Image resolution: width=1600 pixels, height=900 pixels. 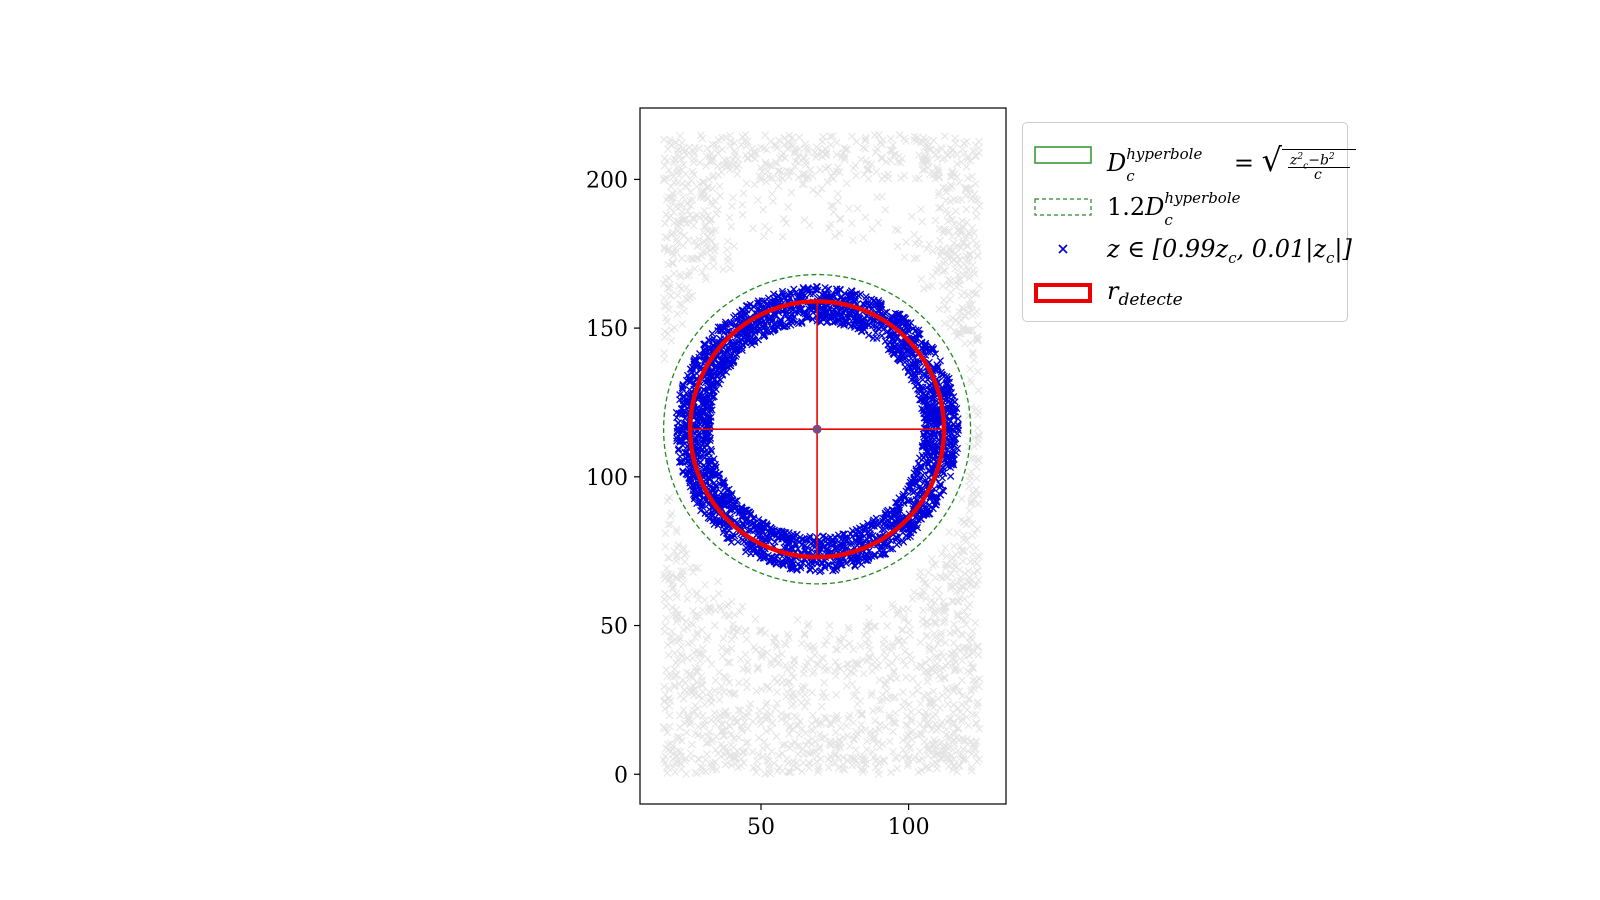 I want to click on legend-entry-r-detecte, so click(x=1063, y=293).